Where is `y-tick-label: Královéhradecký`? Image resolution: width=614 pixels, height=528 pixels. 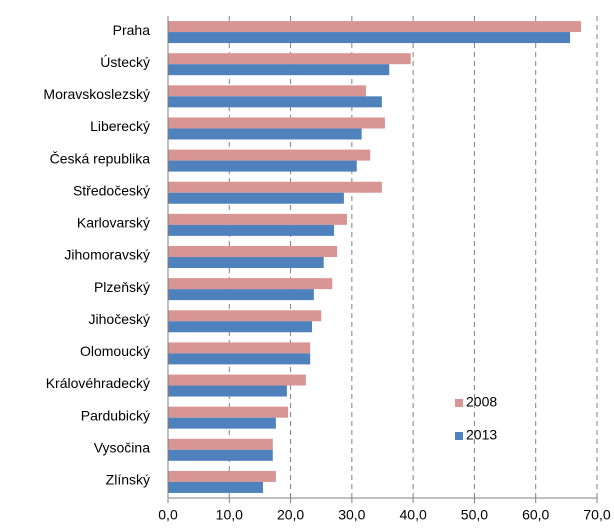 y-tick-label: Královéhradecký is located at coordinates (98, 383).